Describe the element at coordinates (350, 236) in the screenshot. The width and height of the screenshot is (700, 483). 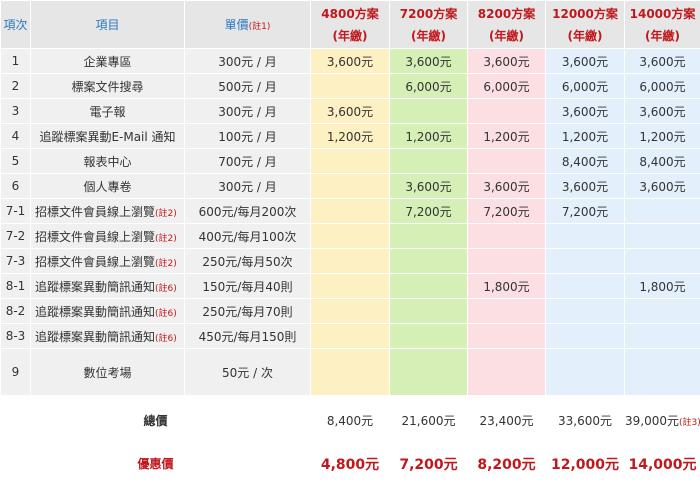
I see `table-row: 7-2 招標文件會員線上瀏覽(註2) 400元/每月100次` at that location.